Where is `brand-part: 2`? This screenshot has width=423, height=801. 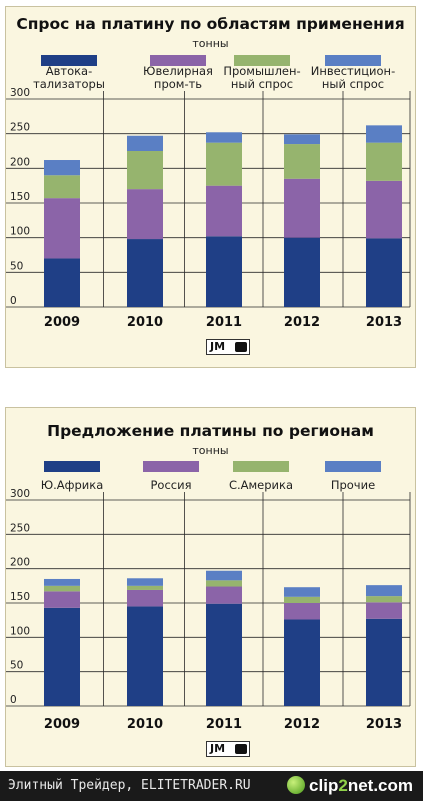 brand-part: 2 is located at coordinates (343, 785).